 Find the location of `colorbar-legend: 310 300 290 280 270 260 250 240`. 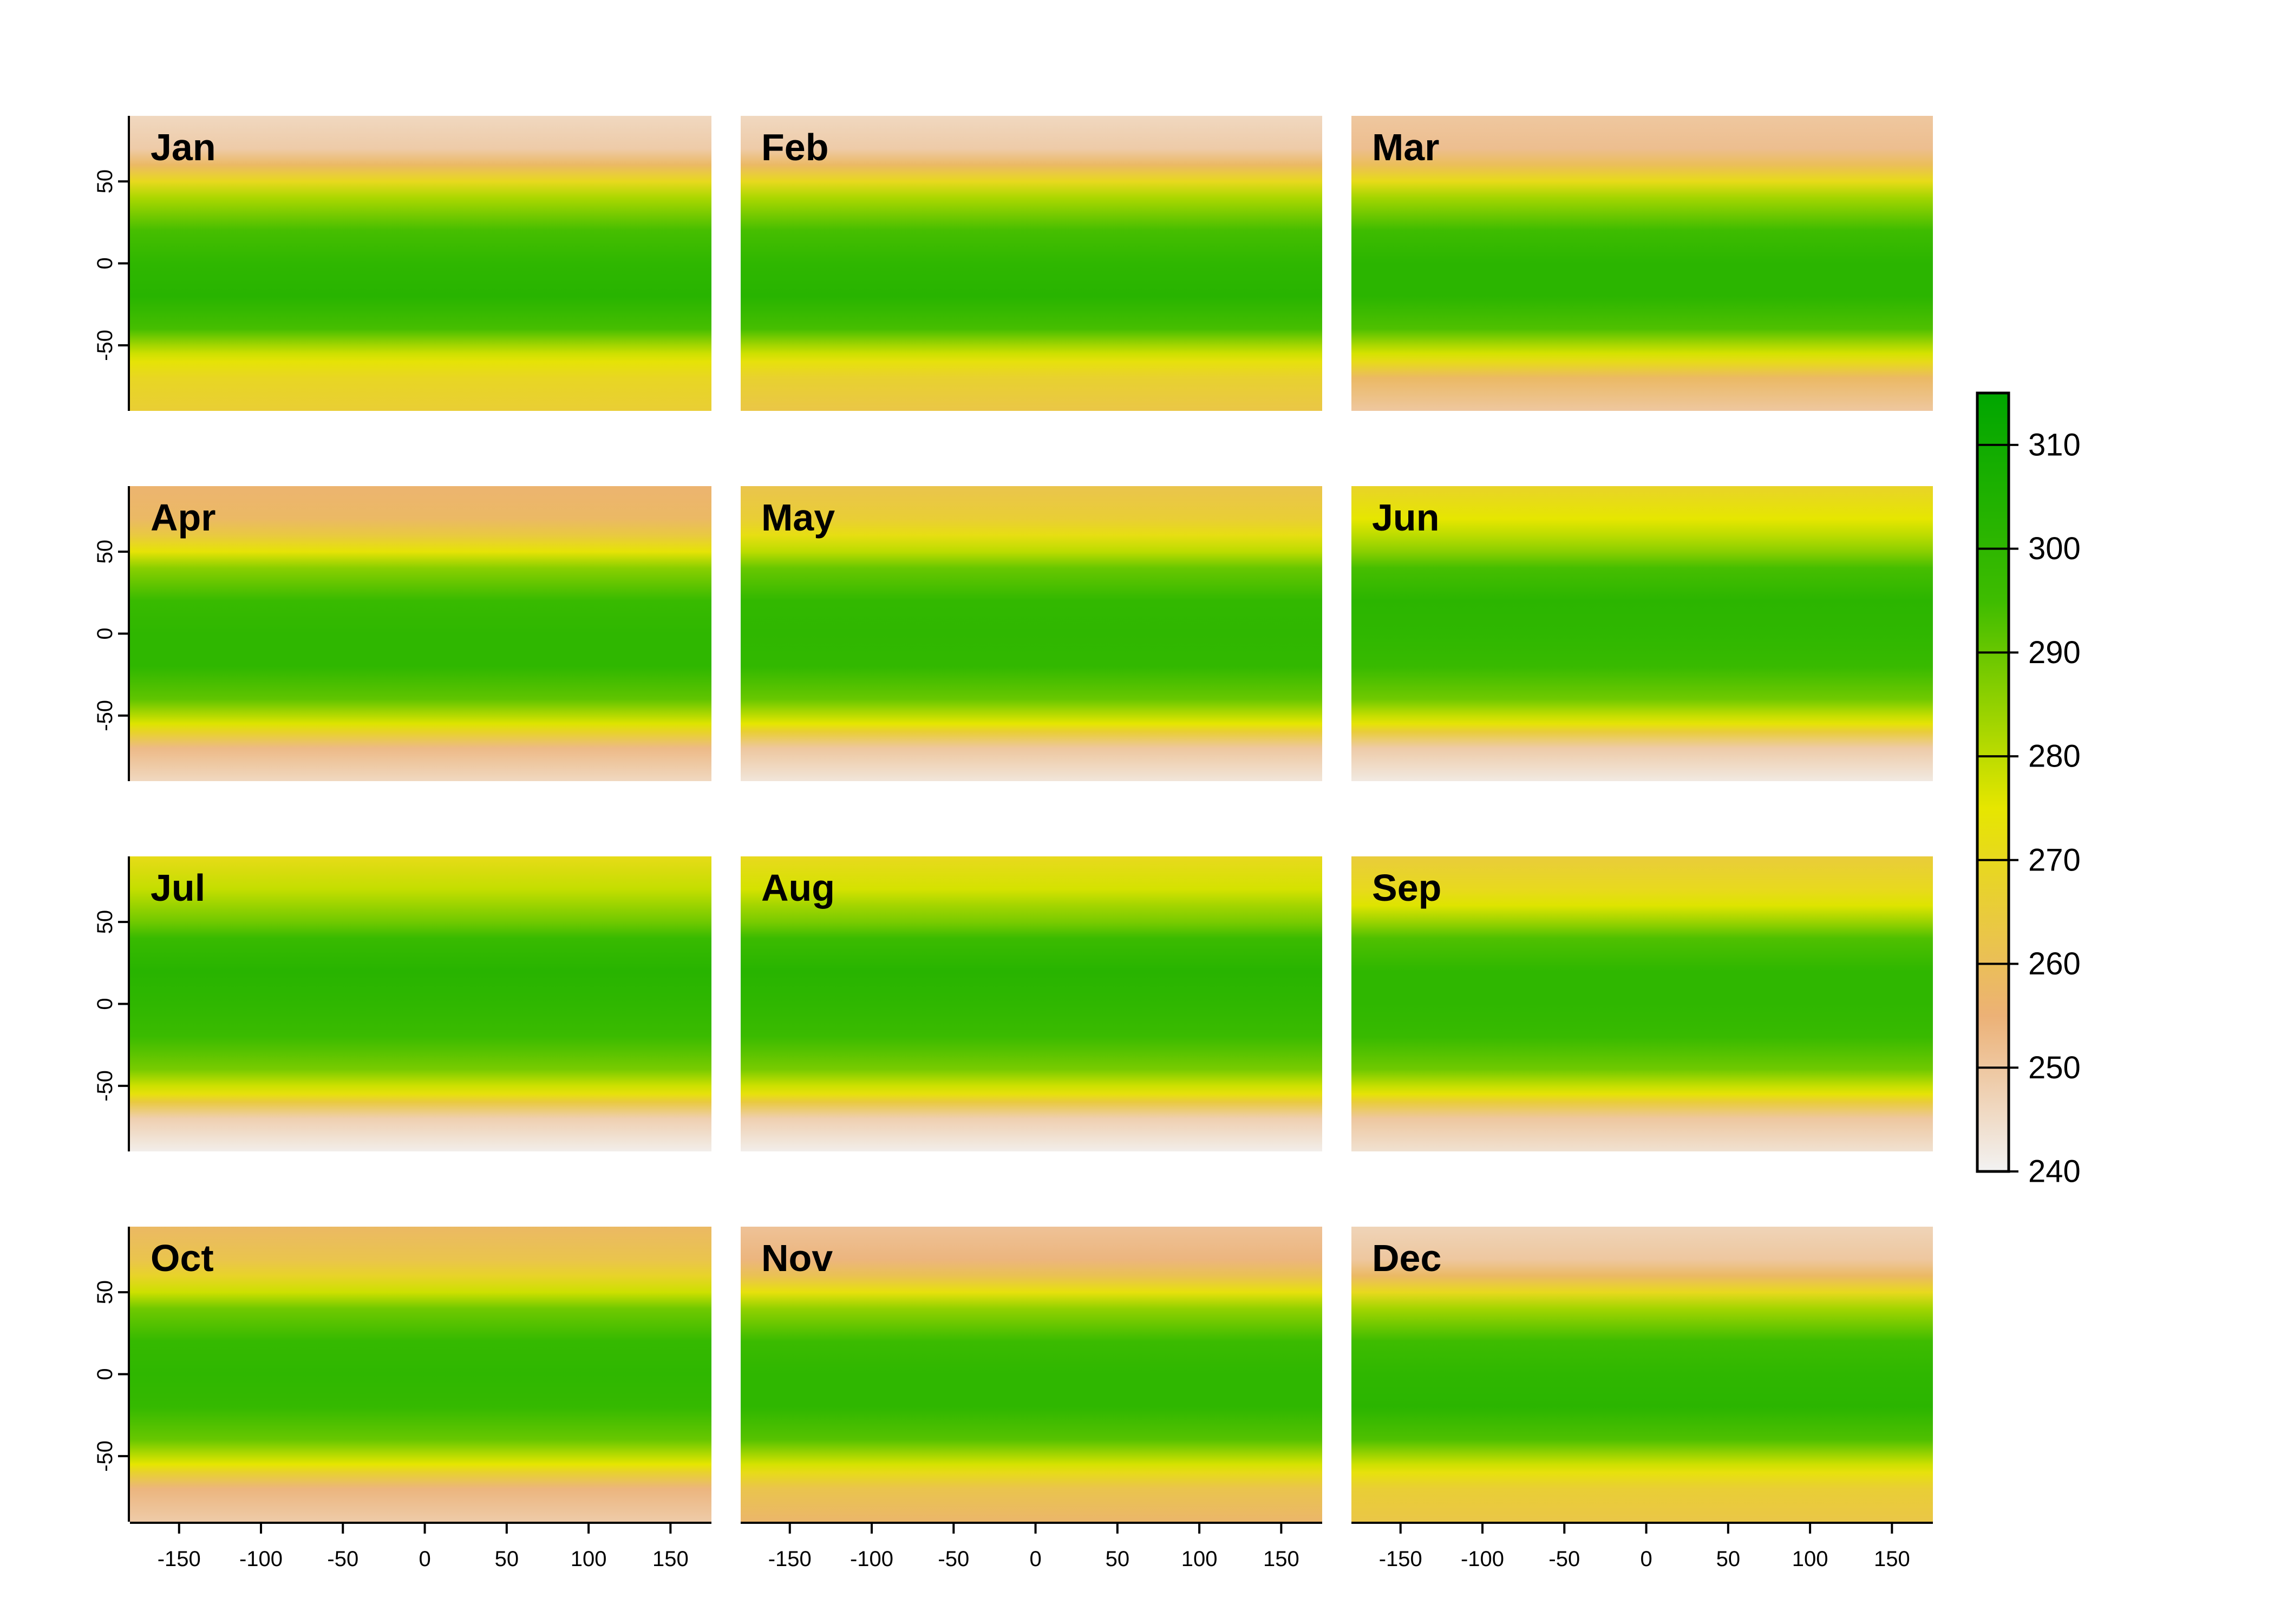

colorbar-legend: 310 300 290 280 270 260 250 240 is located at coordinates (2029, 790).